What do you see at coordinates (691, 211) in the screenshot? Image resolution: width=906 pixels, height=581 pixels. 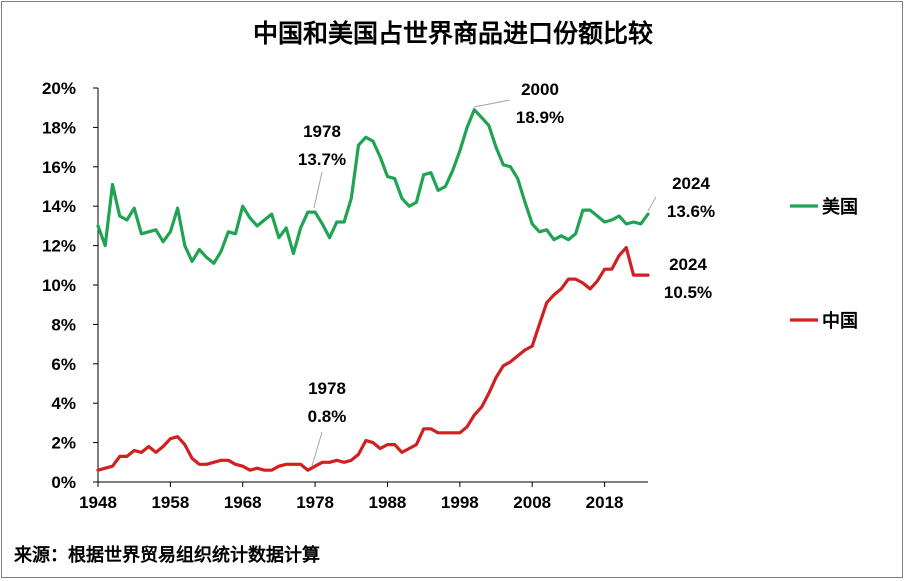 I see `annotation-value-usa: 13.6%` at bounding box center [691, 211].